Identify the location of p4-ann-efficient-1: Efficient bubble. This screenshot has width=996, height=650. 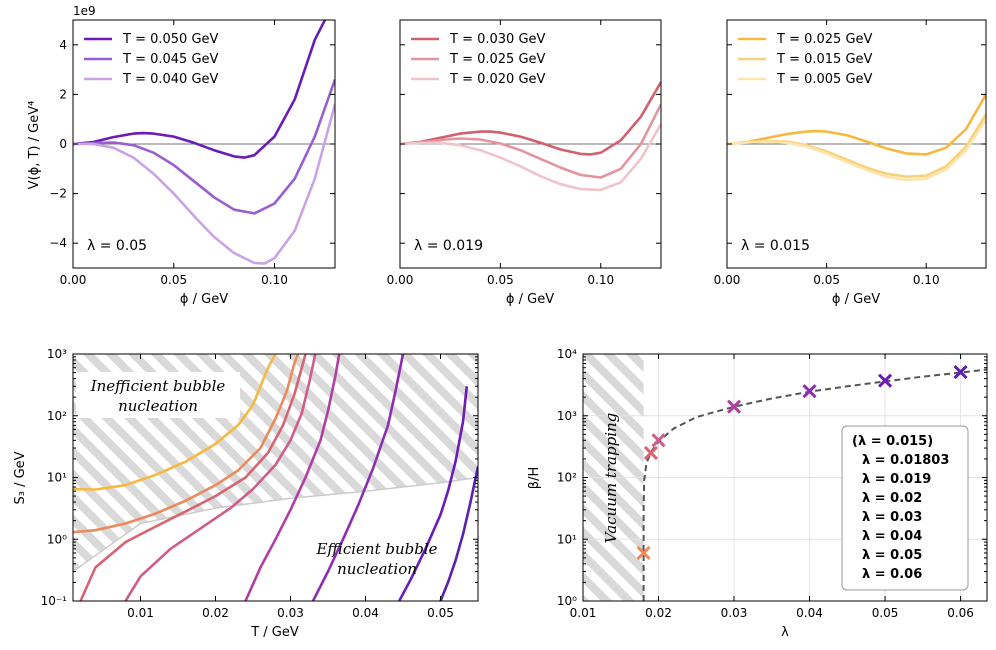
(376, 549).